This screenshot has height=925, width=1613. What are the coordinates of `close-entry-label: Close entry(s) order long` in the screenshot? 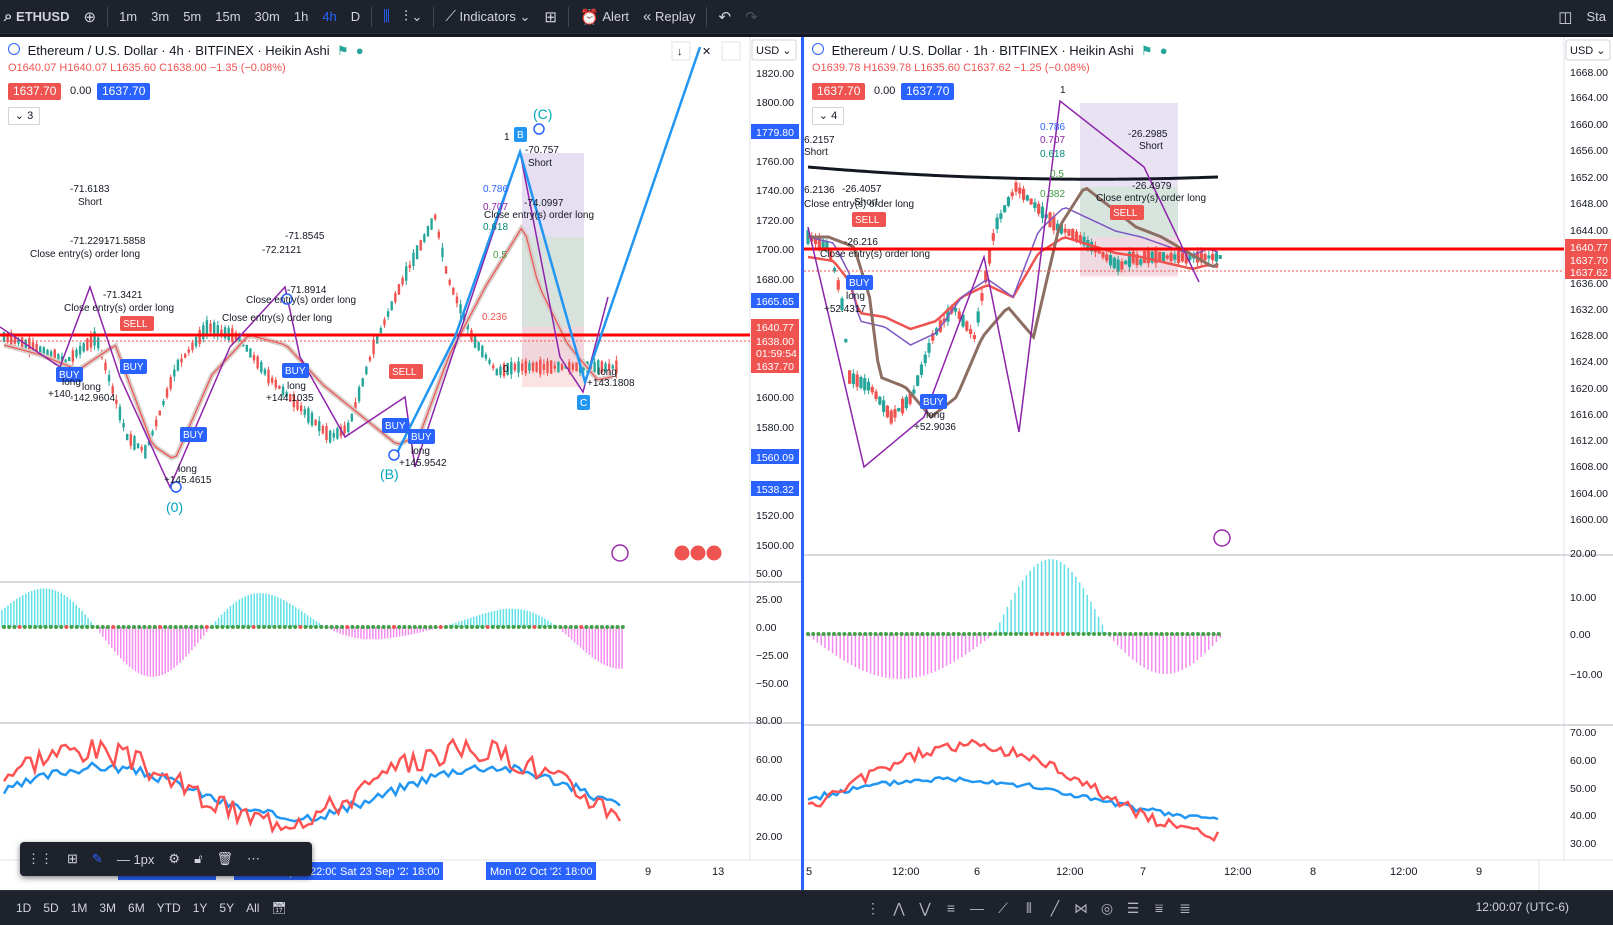 It's located at (301, 300).